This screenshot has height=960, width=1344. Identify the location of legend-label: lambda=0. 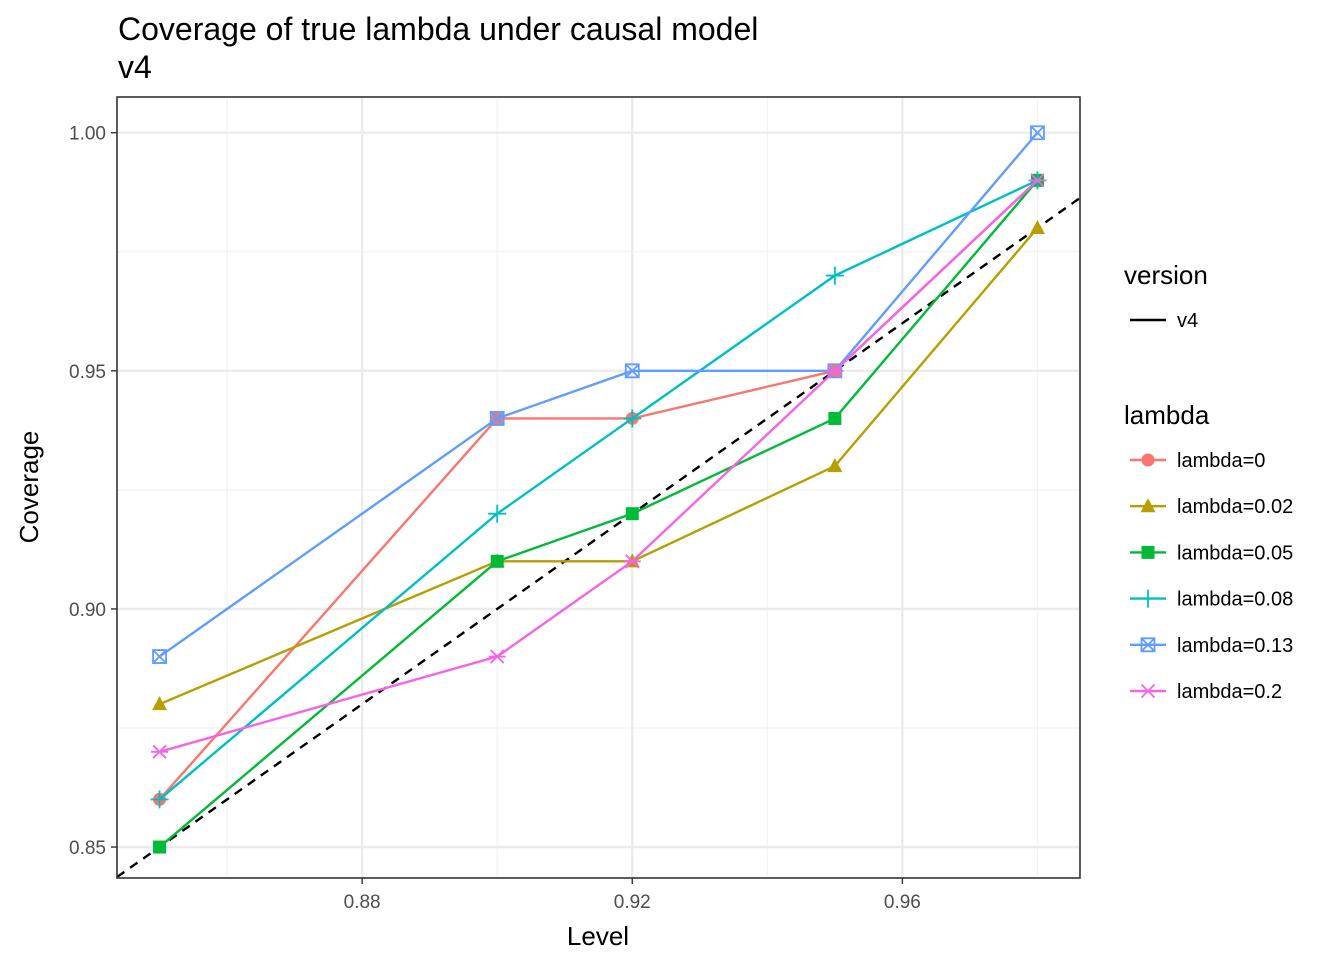
(1221, 461).